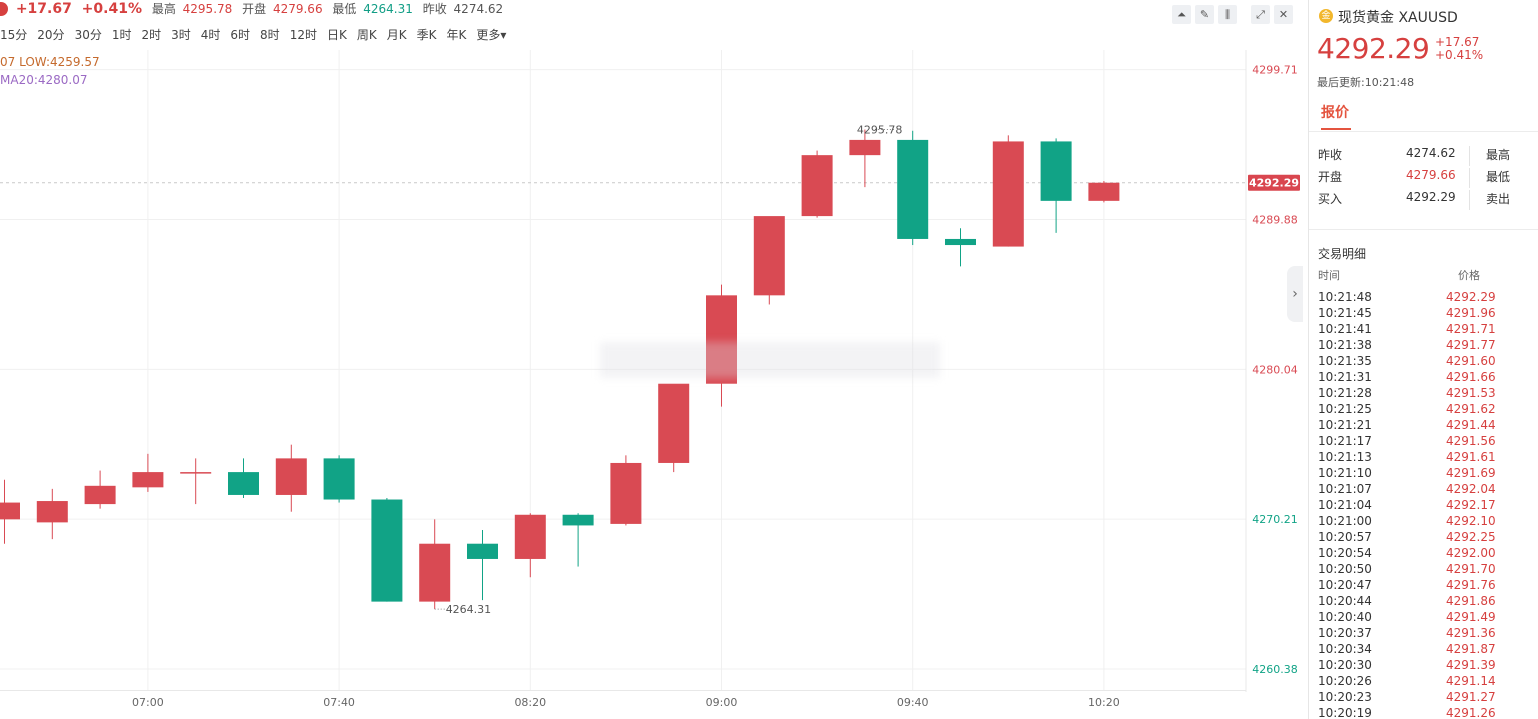  What do you see at coordinates (336, 35) in the screenshot?
I see `period-option: 日K` at bounding box center [336, 35].